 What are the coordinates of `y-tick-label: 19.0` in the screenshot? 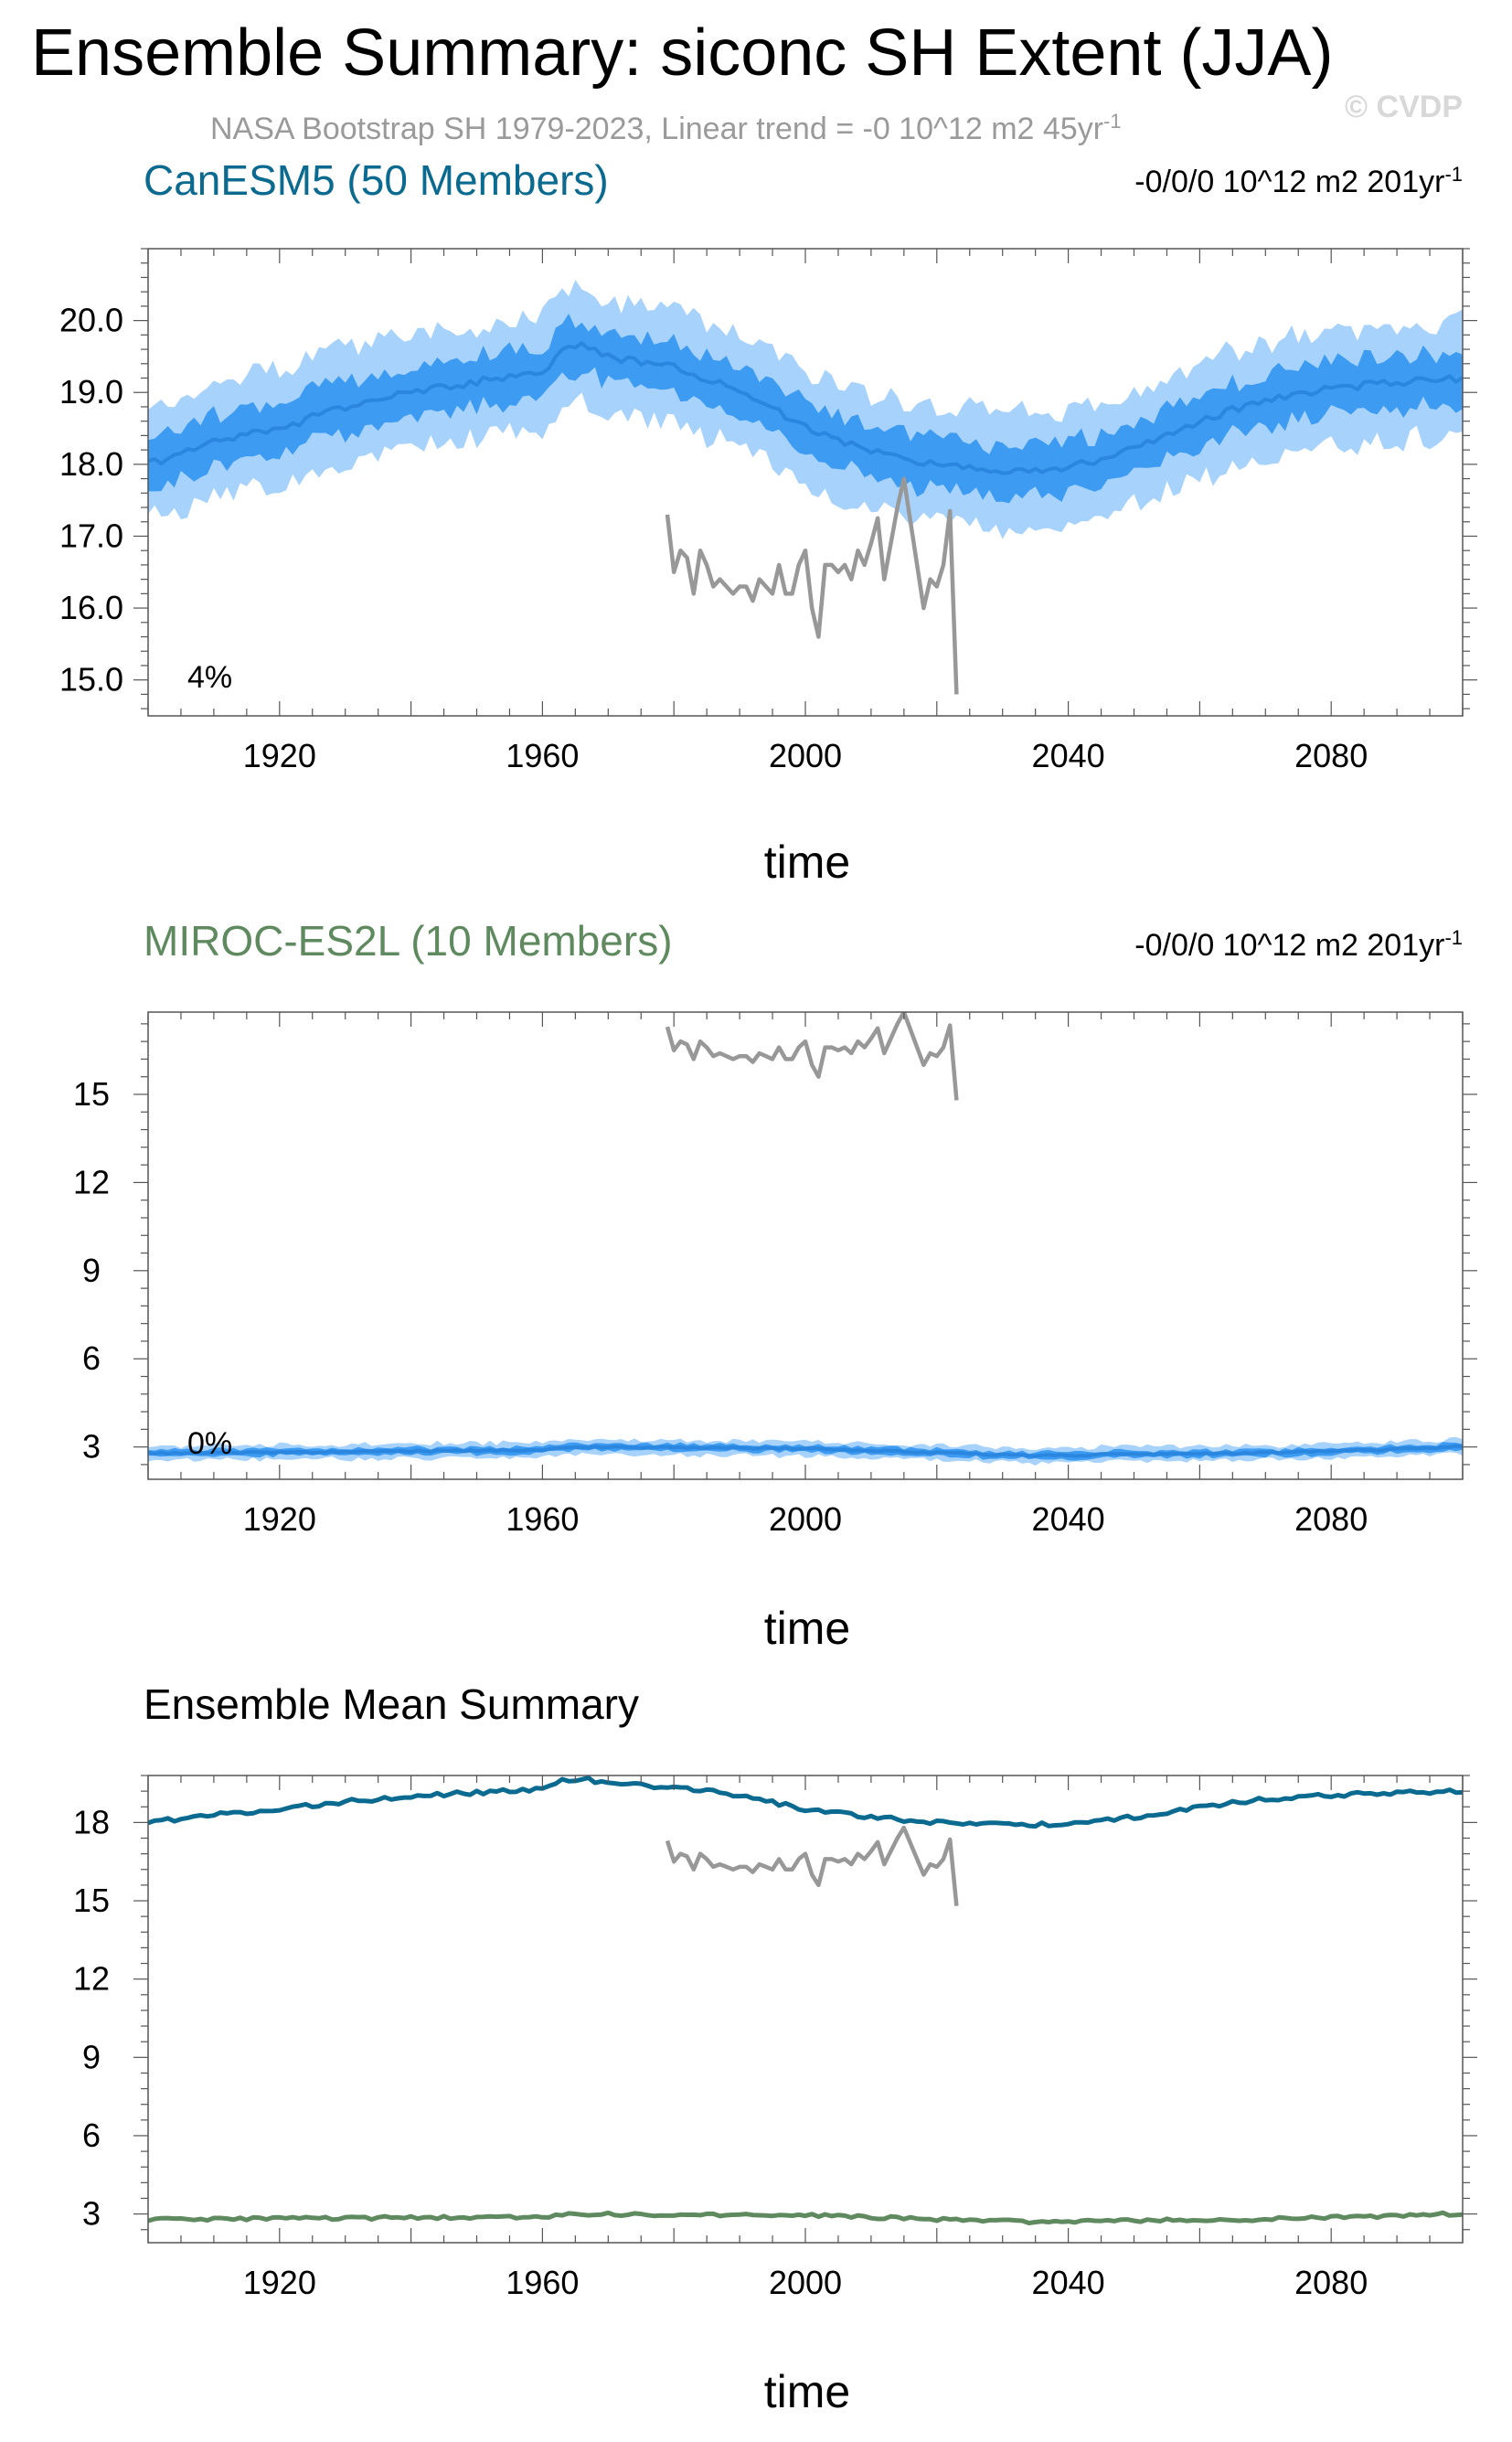 It's located at (91, 392).